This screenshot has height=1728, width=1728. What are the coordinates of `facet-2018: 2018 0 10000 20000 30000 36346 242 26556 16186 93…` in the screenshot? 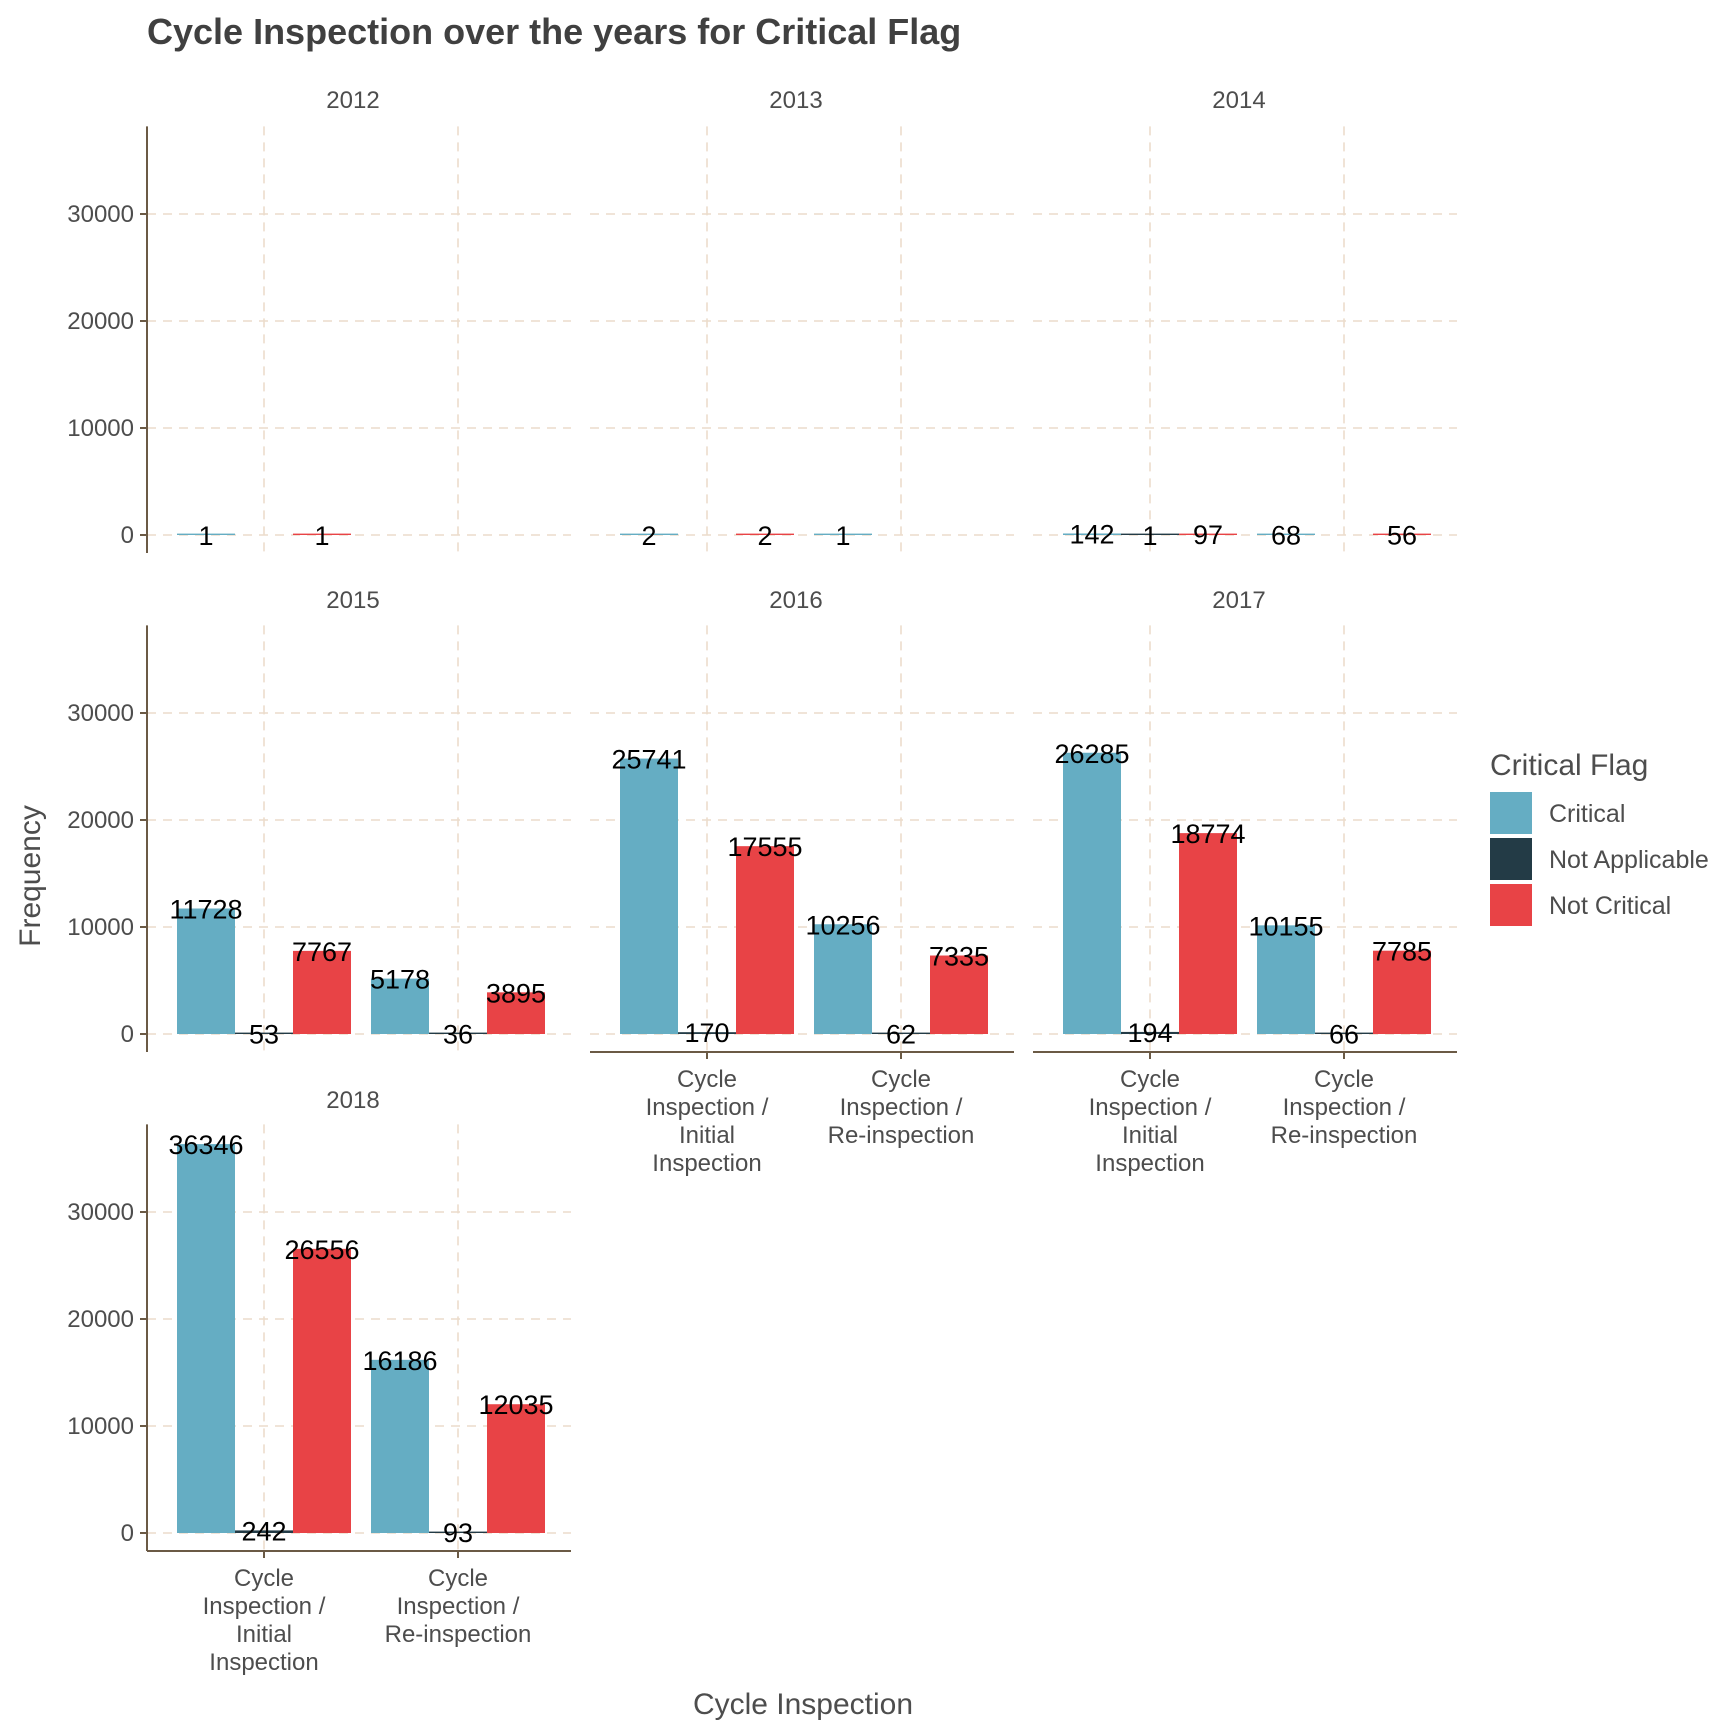 It's located at (319, 1381).